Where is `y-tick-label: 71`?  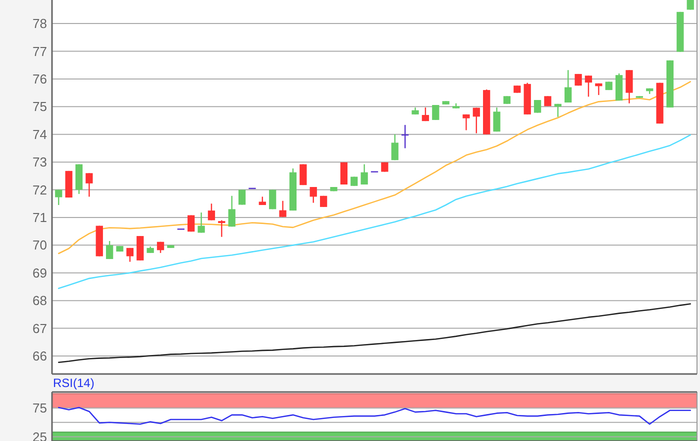
y-tick-label: 71 is located at coordinates (39, 218).